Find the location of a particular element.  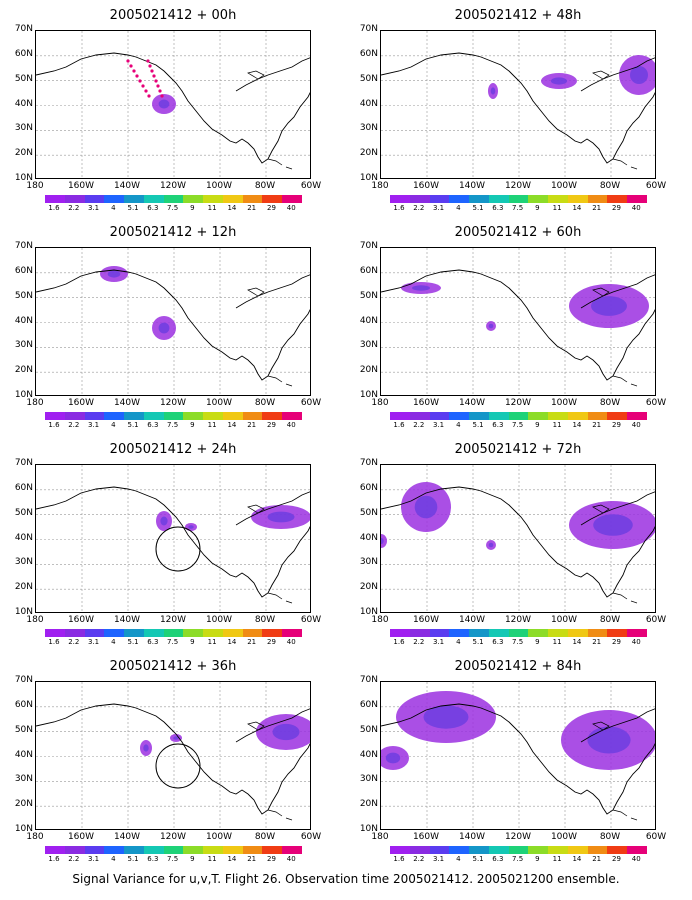

panel-title: 2005021412 + 00h is located at coordinates (173, 15).